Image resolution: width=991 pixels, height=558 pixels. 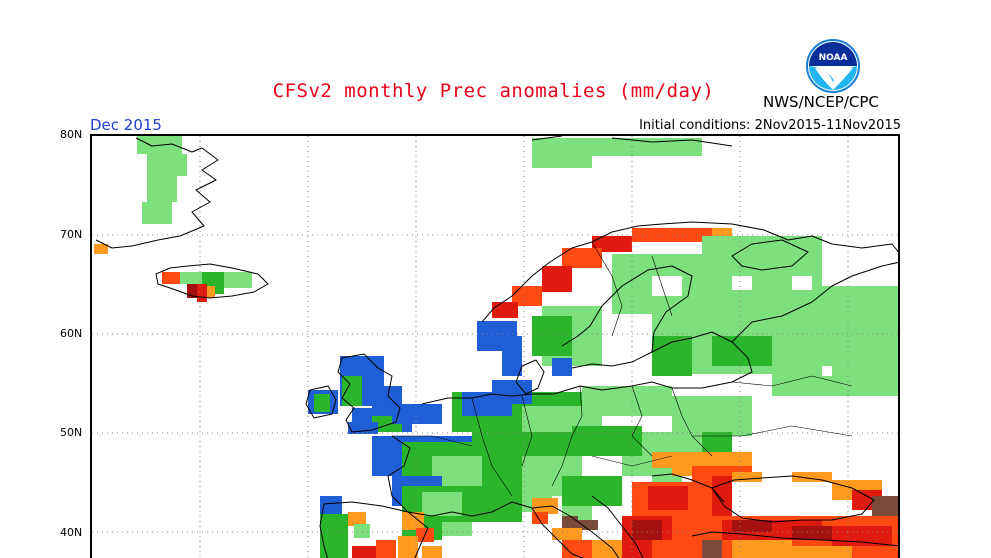 I want to click on forecast-period-label: Dec 2015, so click(x=126, y=125).